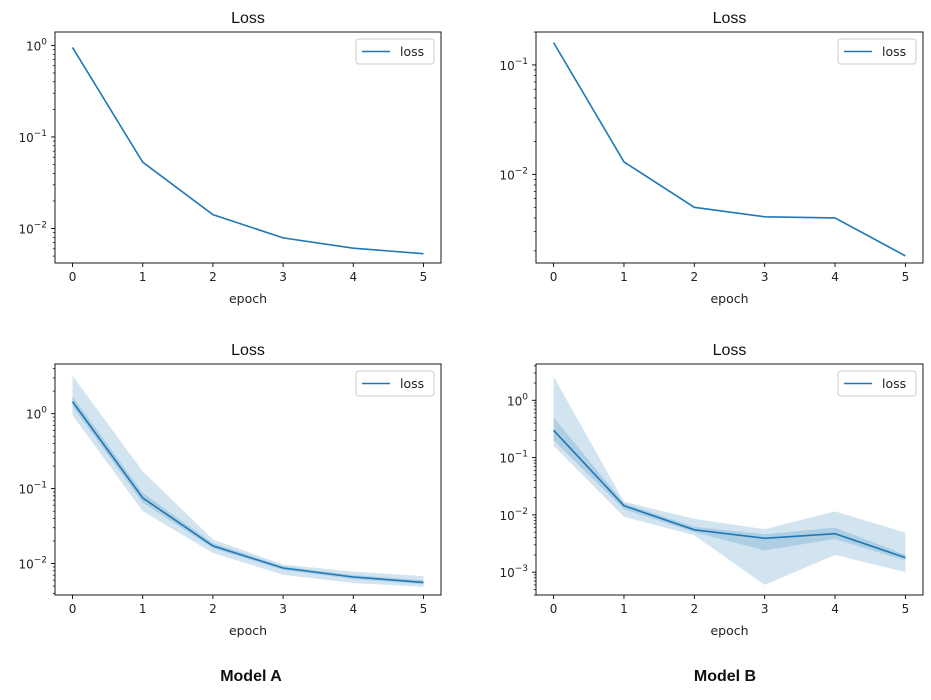  Describe the element at coordinates (32, 489) in the screenshot. I see `chart-bottom-left-ytick-label: 10⁻¹` at that location.